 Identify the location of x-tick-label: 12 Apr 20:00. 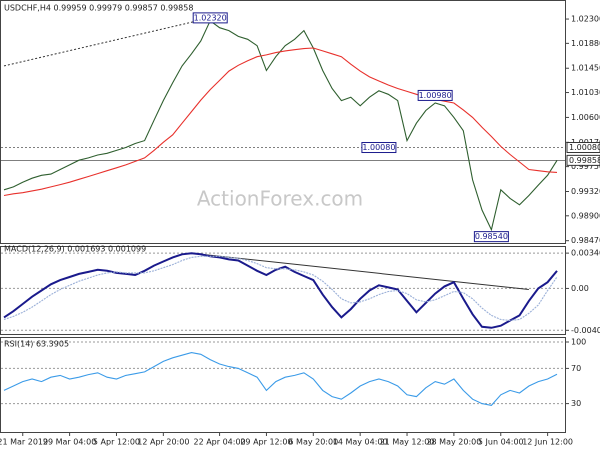
(163, 442).